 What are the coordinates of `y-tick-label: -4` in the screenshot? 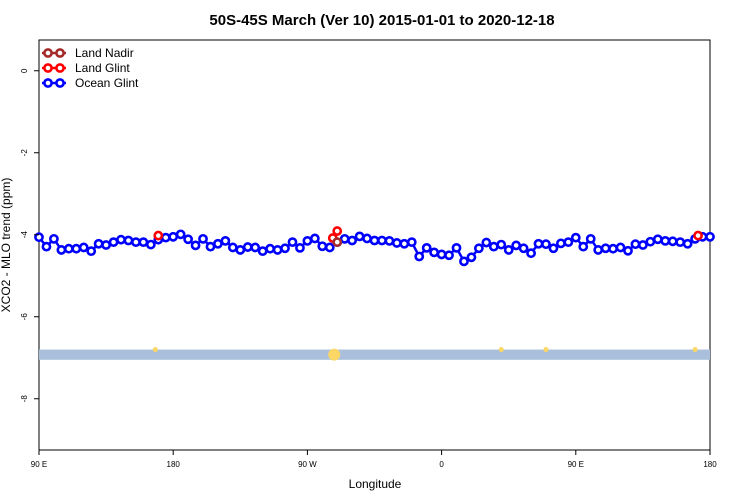 It's located at (24, 235).